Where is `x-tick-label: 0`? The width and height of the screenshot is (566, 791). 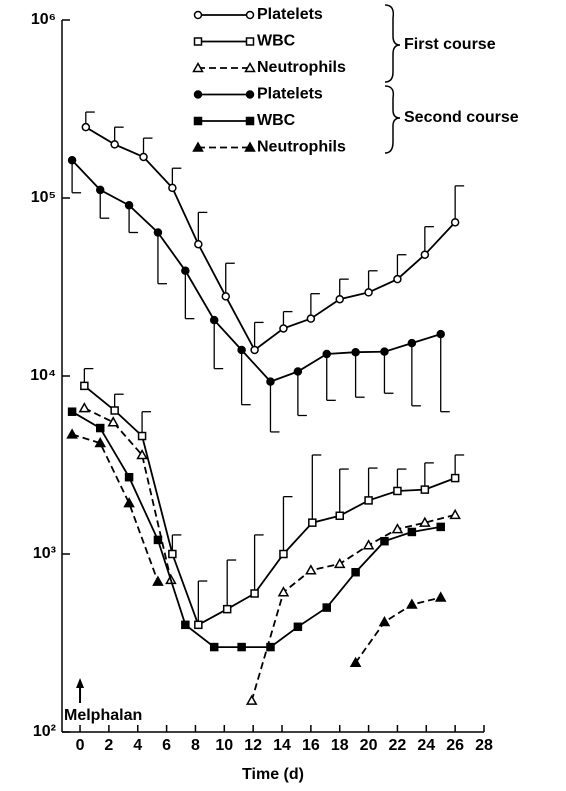
x-tick-label: 0 is located at coordinates (80, 745).